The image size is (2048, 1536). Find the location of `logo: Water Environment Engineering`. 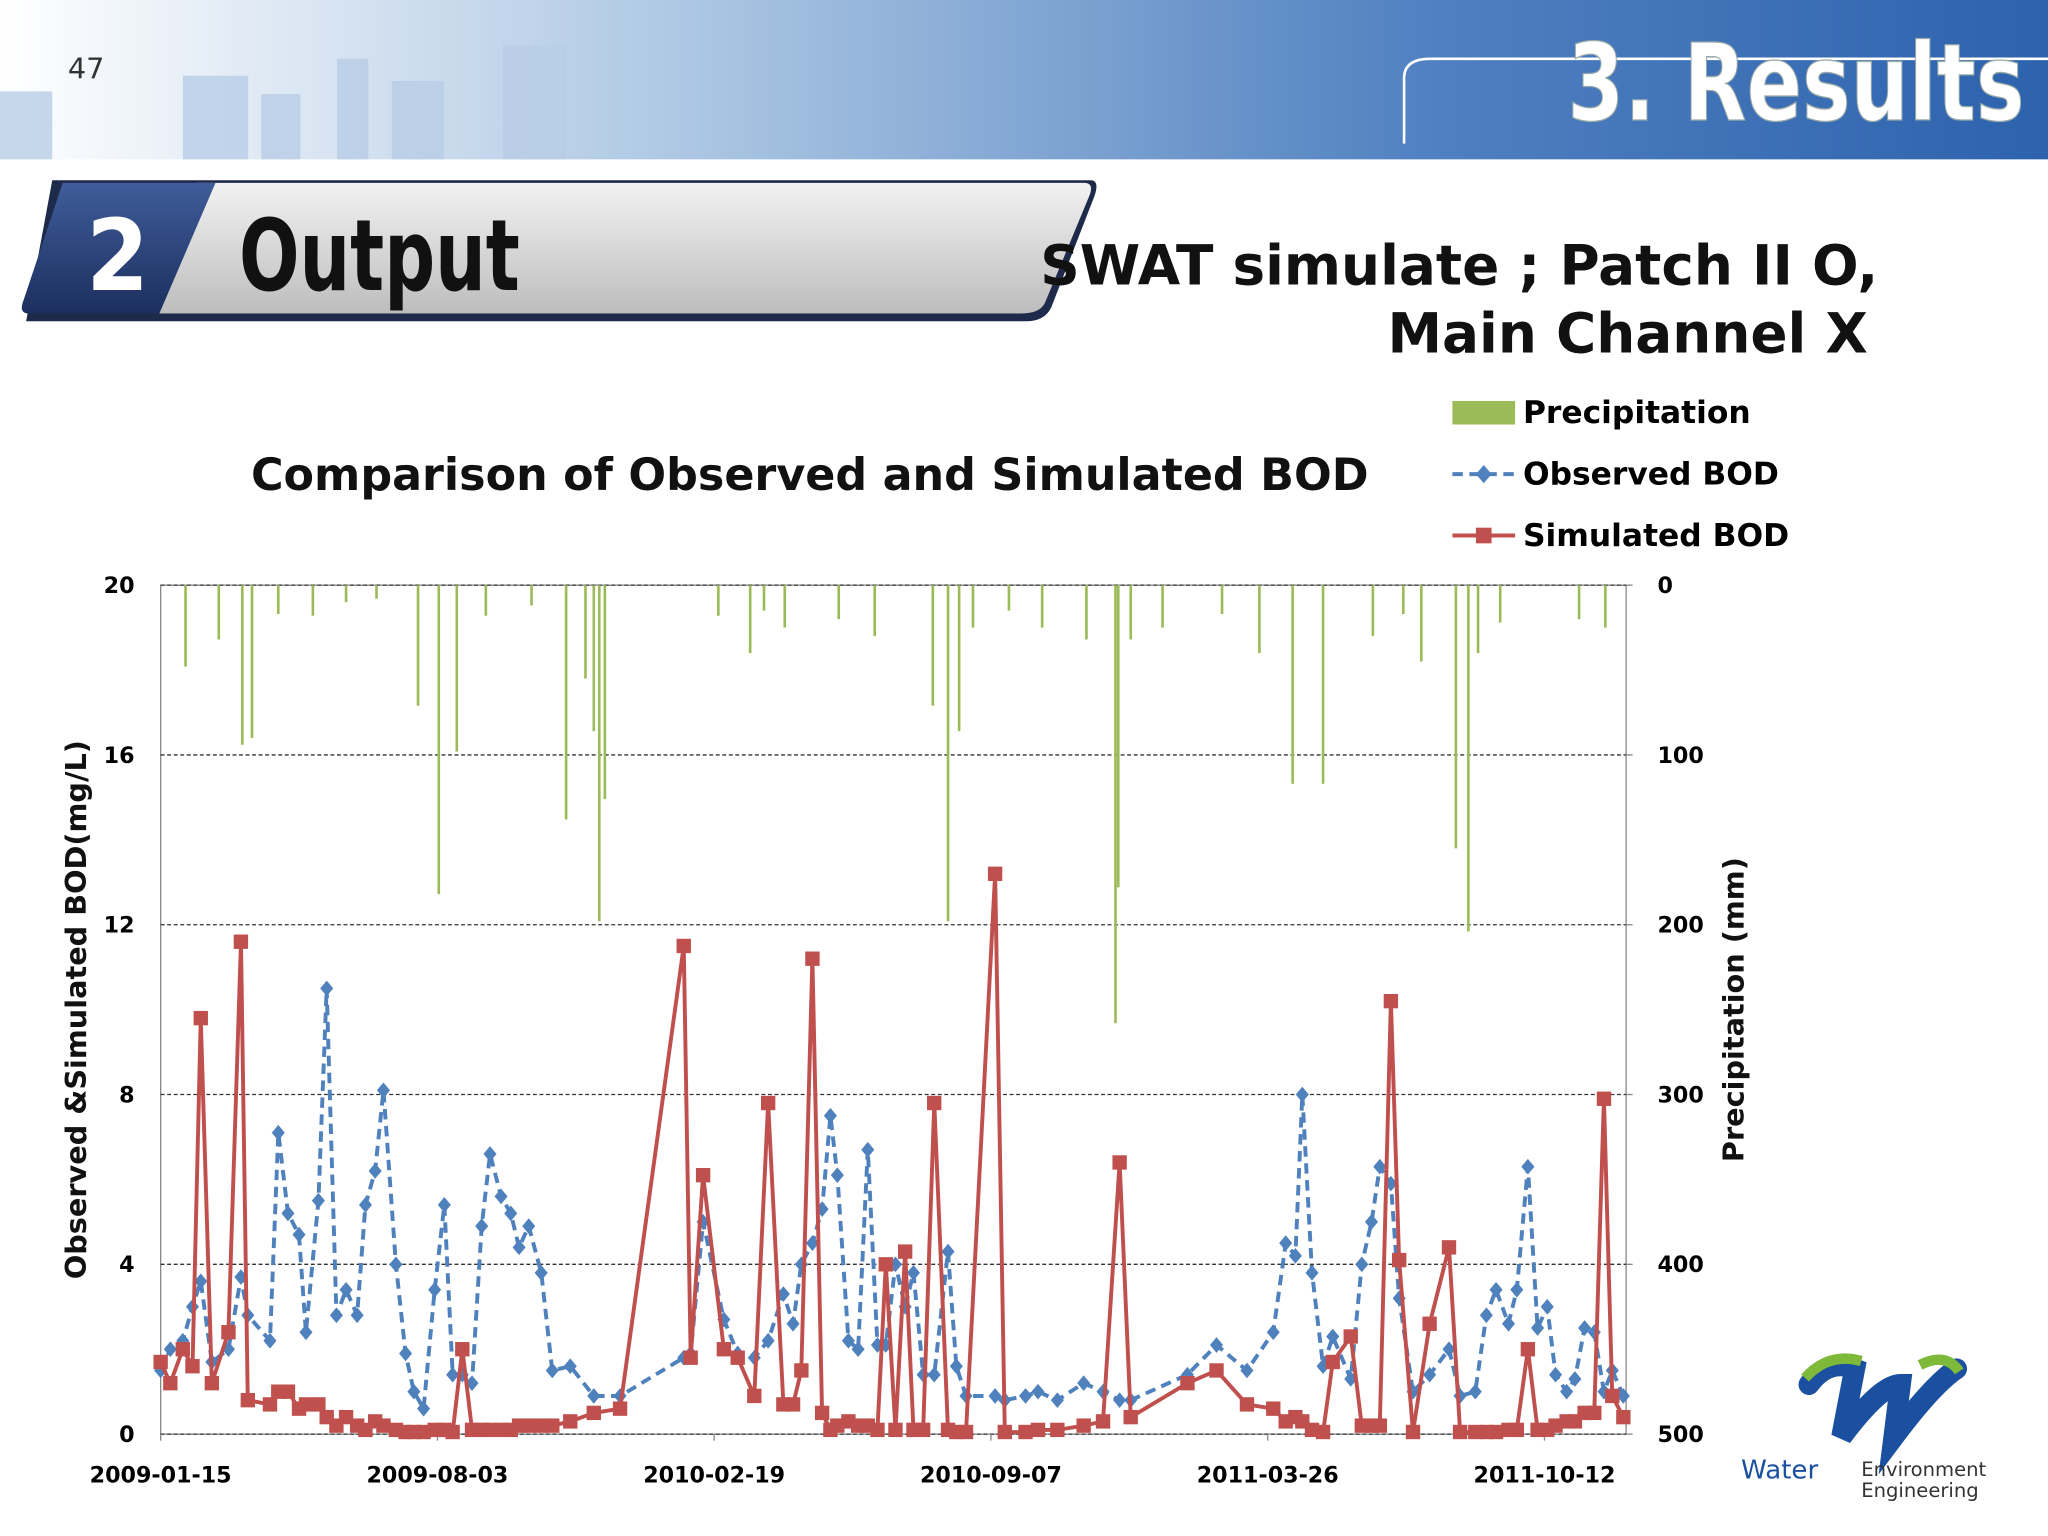

logo: Water Environment Engineering is located at coordinates (1864, 1427).